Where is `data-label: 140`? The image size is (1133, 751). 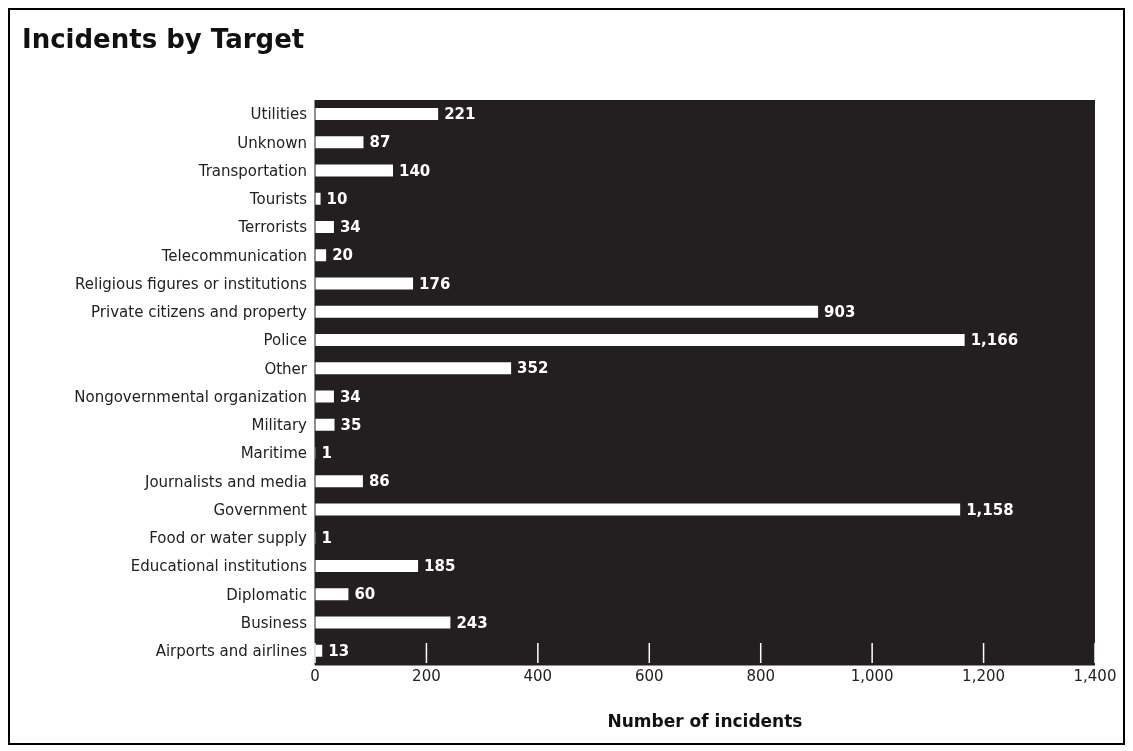 data-label: 140 is located at coordinates (415, 170).